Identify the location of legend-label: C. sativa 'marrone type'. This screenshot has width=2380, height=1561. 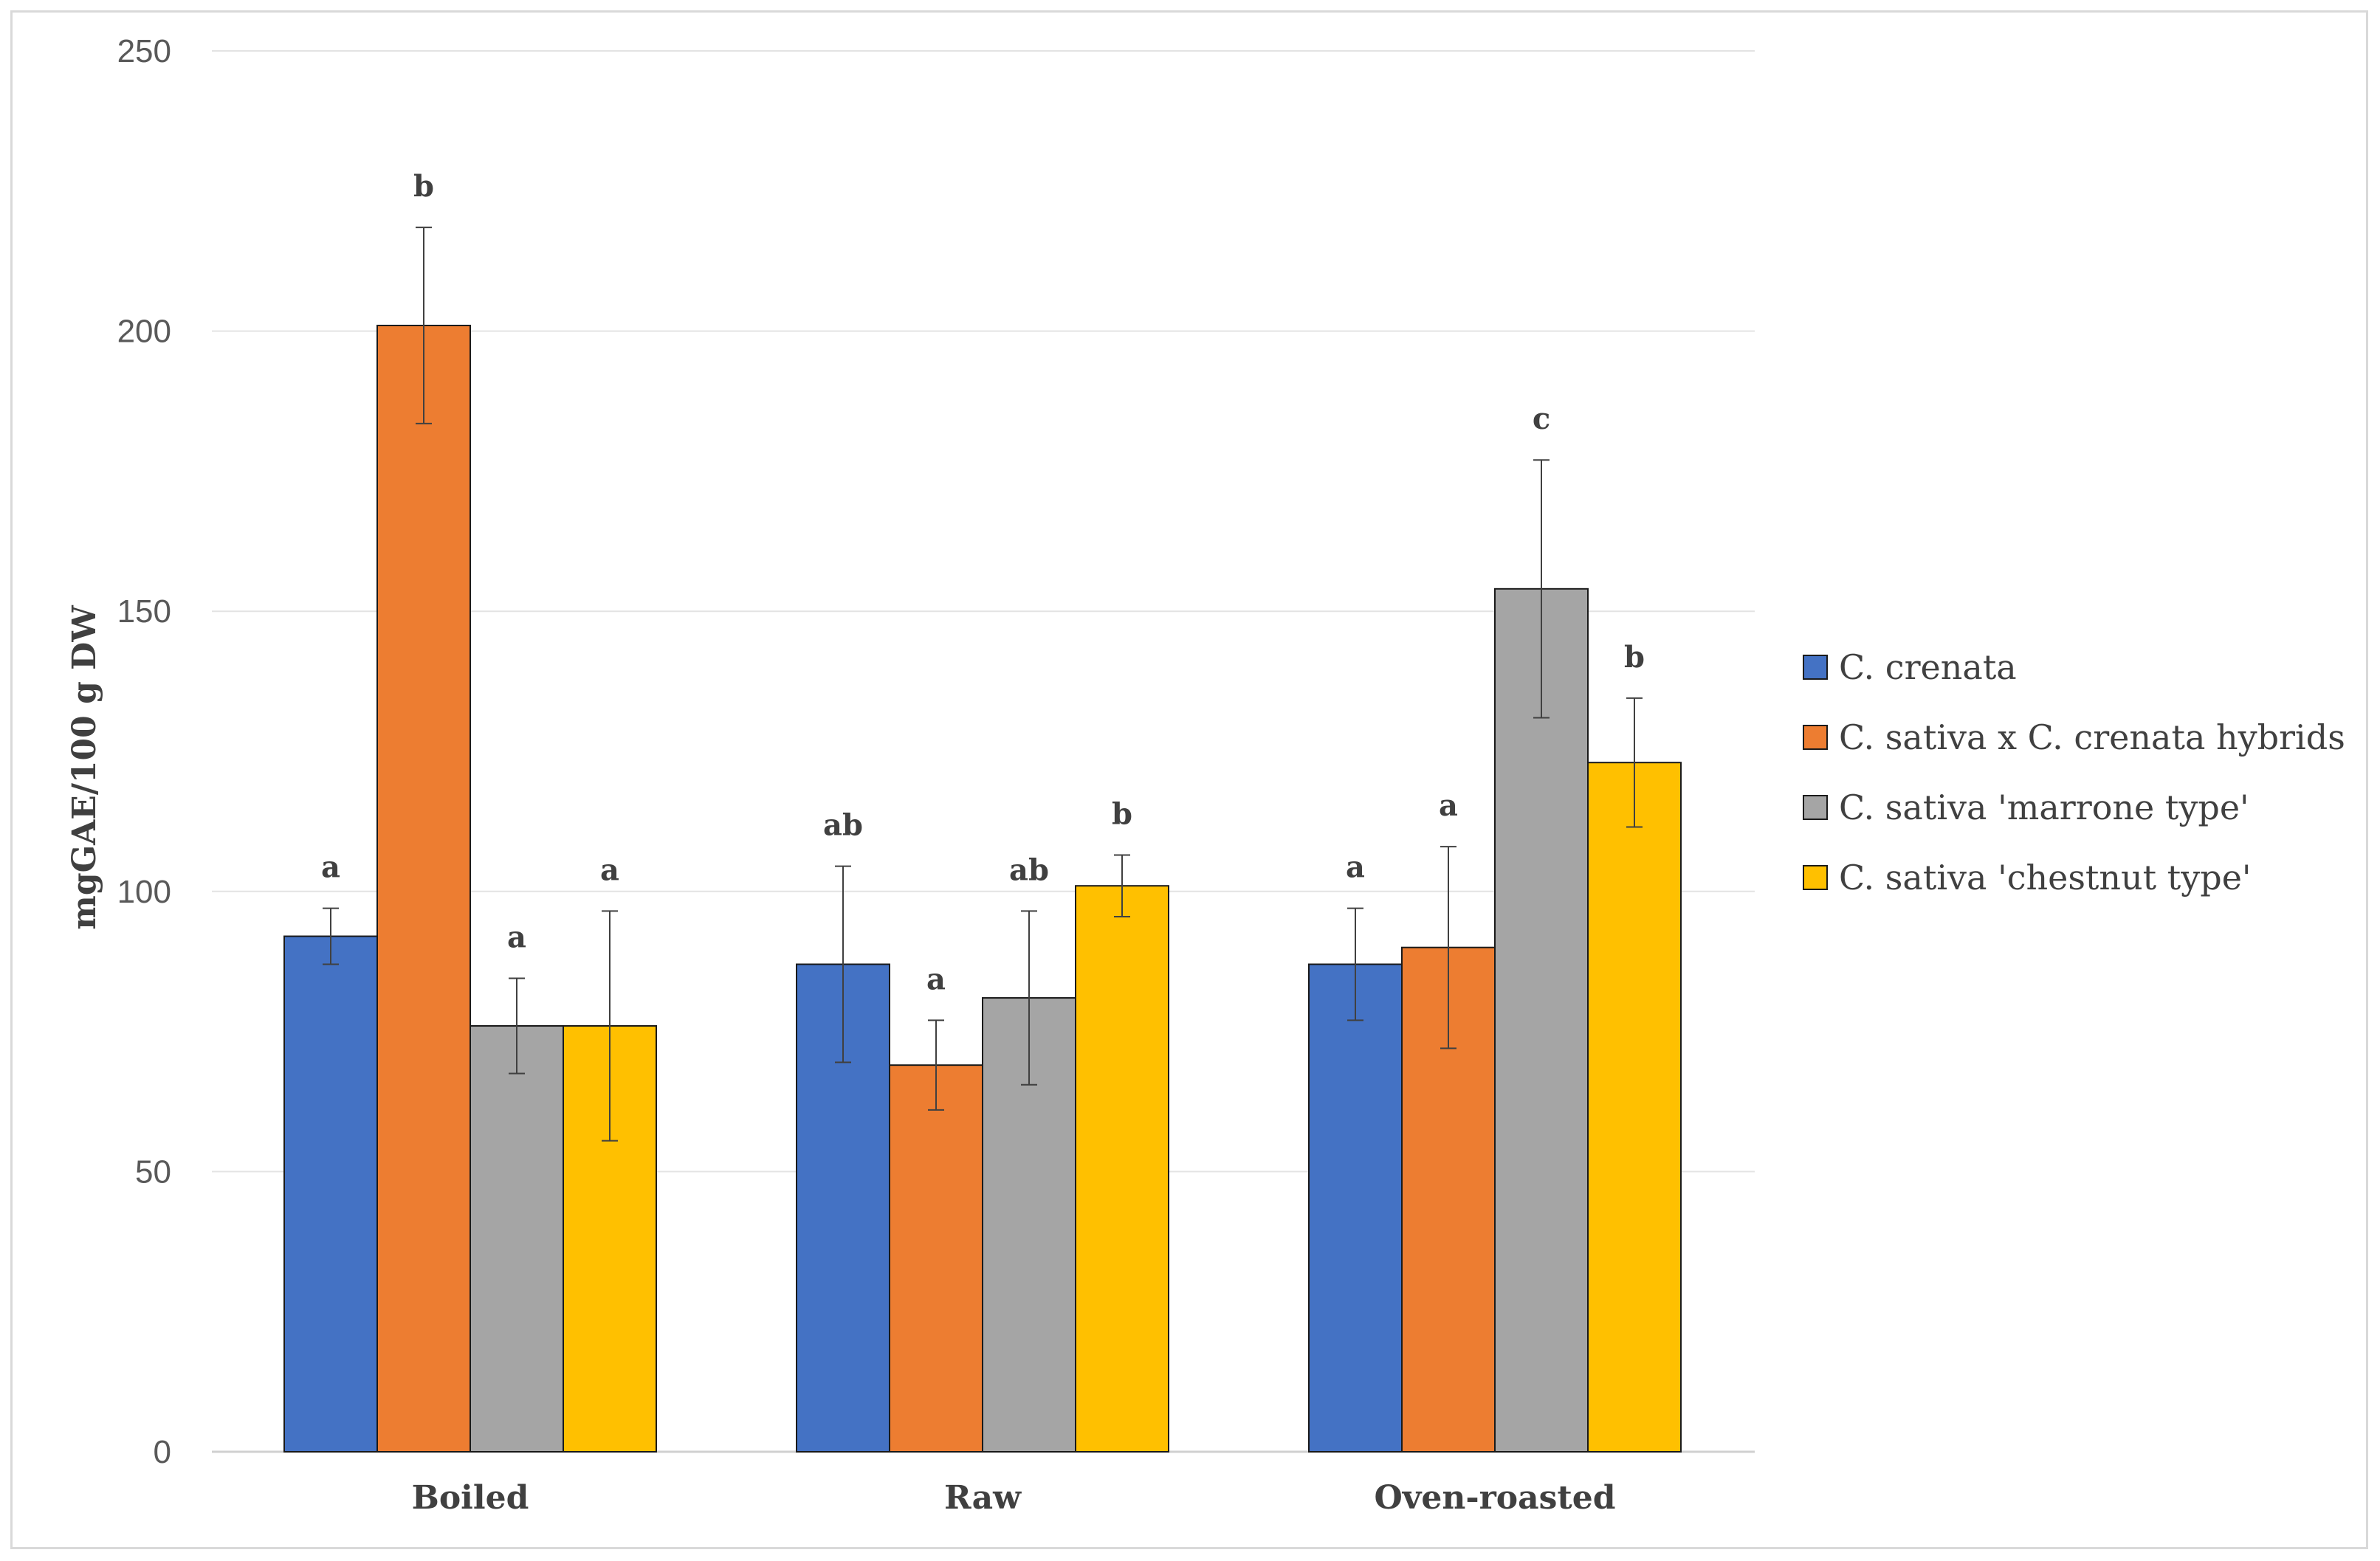
(2044, 807).